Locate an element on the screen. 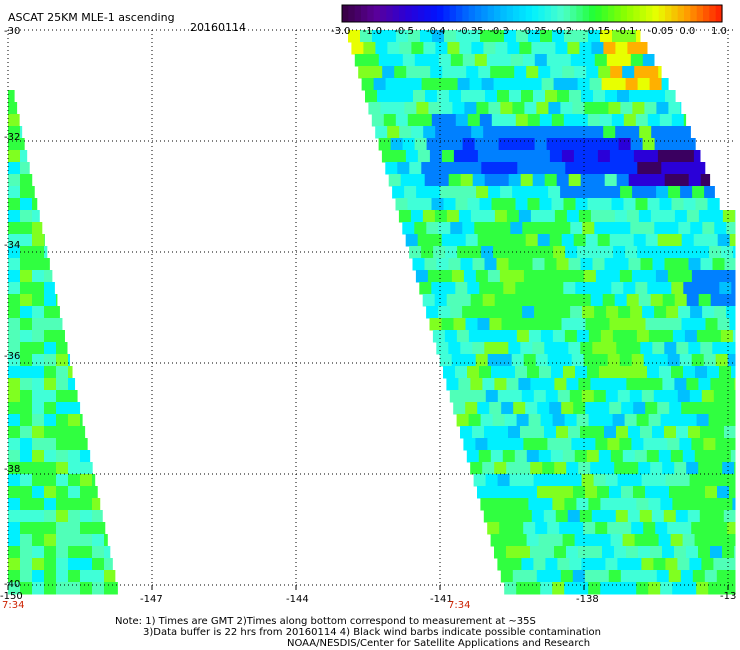 The height and width of the screenshot is (650, 740). colorbar-label: 1.0 is located at coordinates (719, 31).